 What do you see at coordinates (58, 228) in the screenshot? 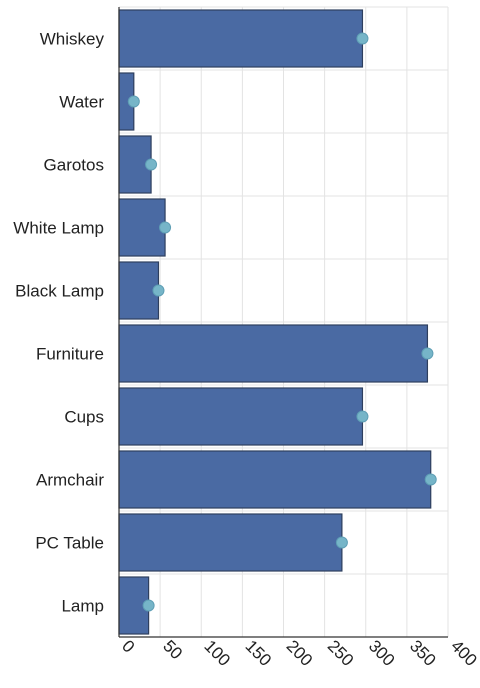
I see `category-label: White Lamp` at bounding box center [58, 228].